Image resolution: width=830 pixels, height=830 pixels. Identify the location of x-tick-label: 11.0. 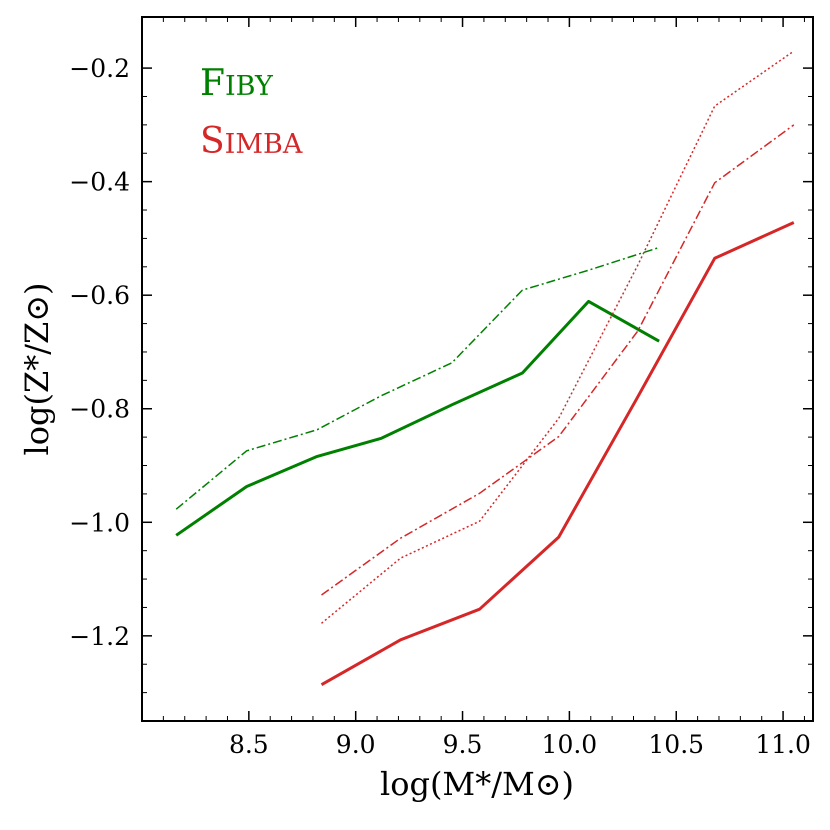
(783, 744).